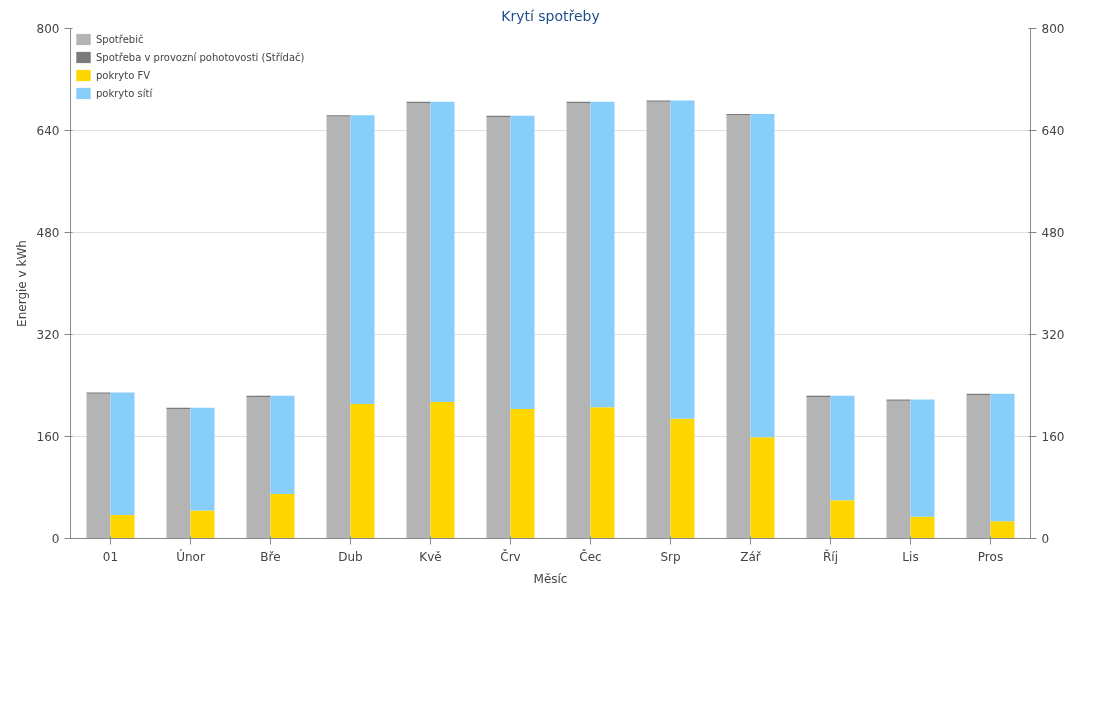 Image resolution: width=1113 pixels, height=709 pixels. I want to click on x-tick-label: Dub, so click(350, 556).